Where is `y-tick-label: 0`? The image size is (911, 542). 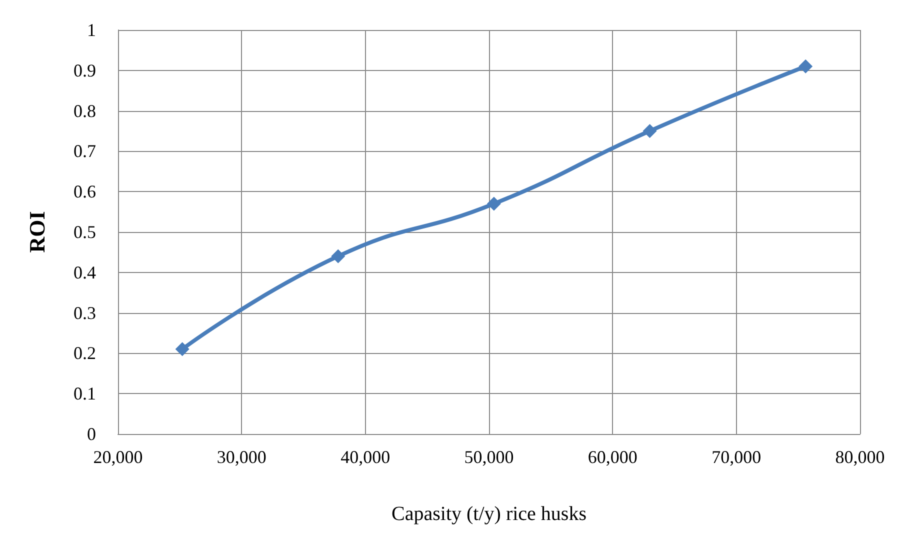
y-tick-label: 0 is located at coordinates (91, 434).